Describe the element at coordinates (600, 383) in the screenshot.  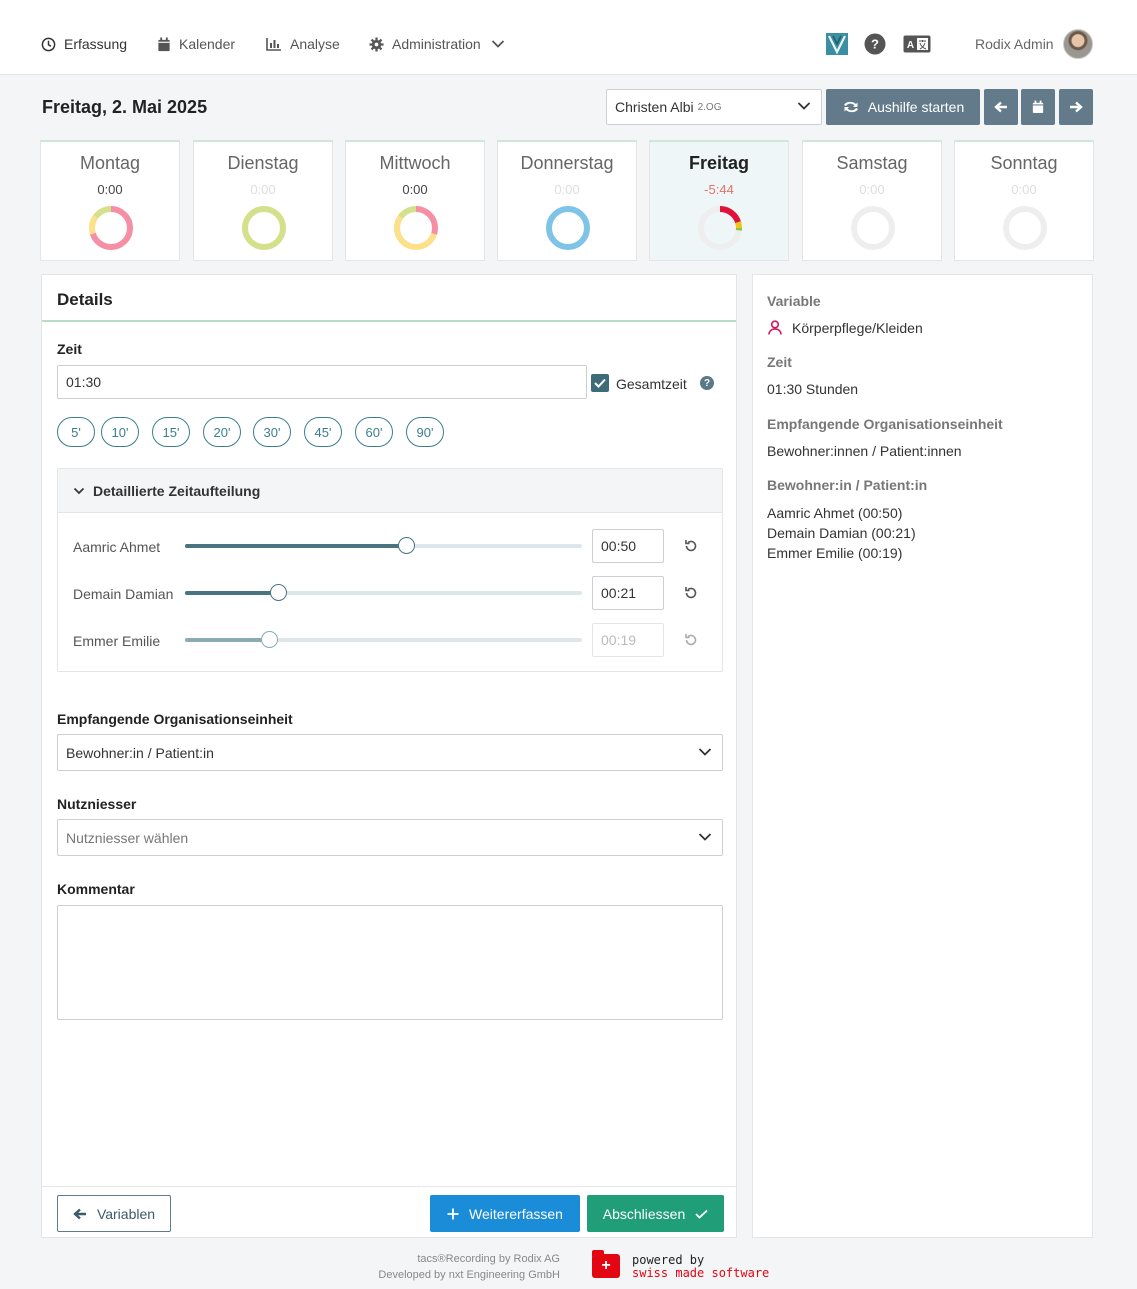
I see `gesamtzeit-checkbox` at that location.